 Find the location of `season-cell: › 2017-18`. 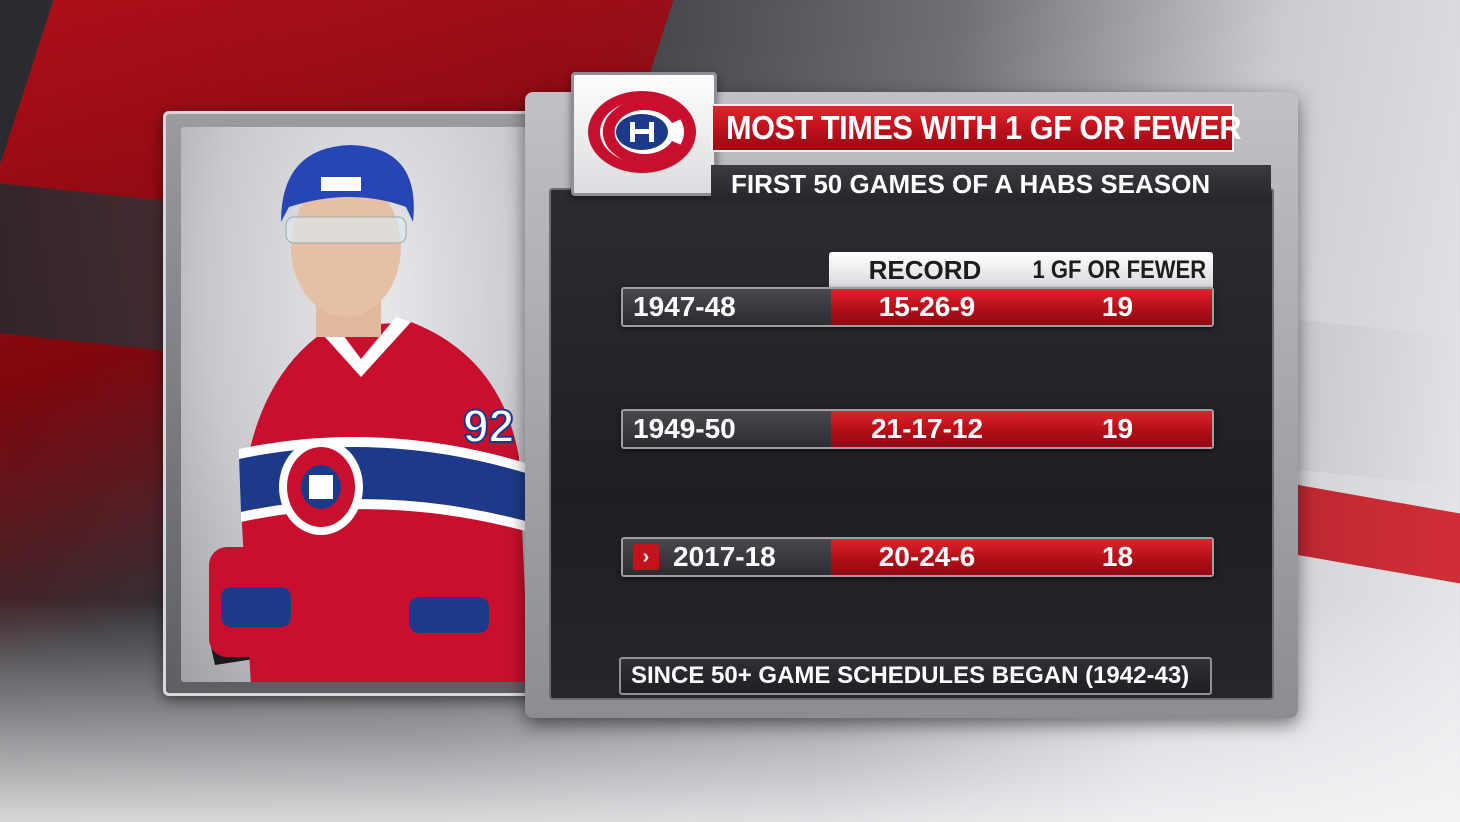

season-cell: › 2017-18 is located at coordinates (727, 557).